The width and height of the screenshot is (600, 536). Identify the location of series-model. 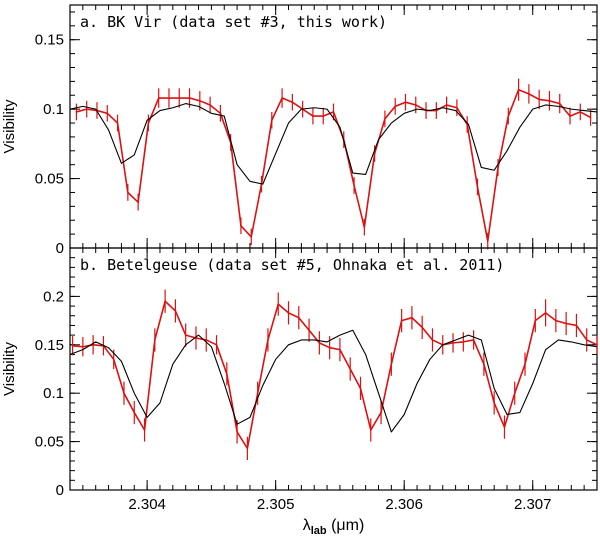
(333, 144).